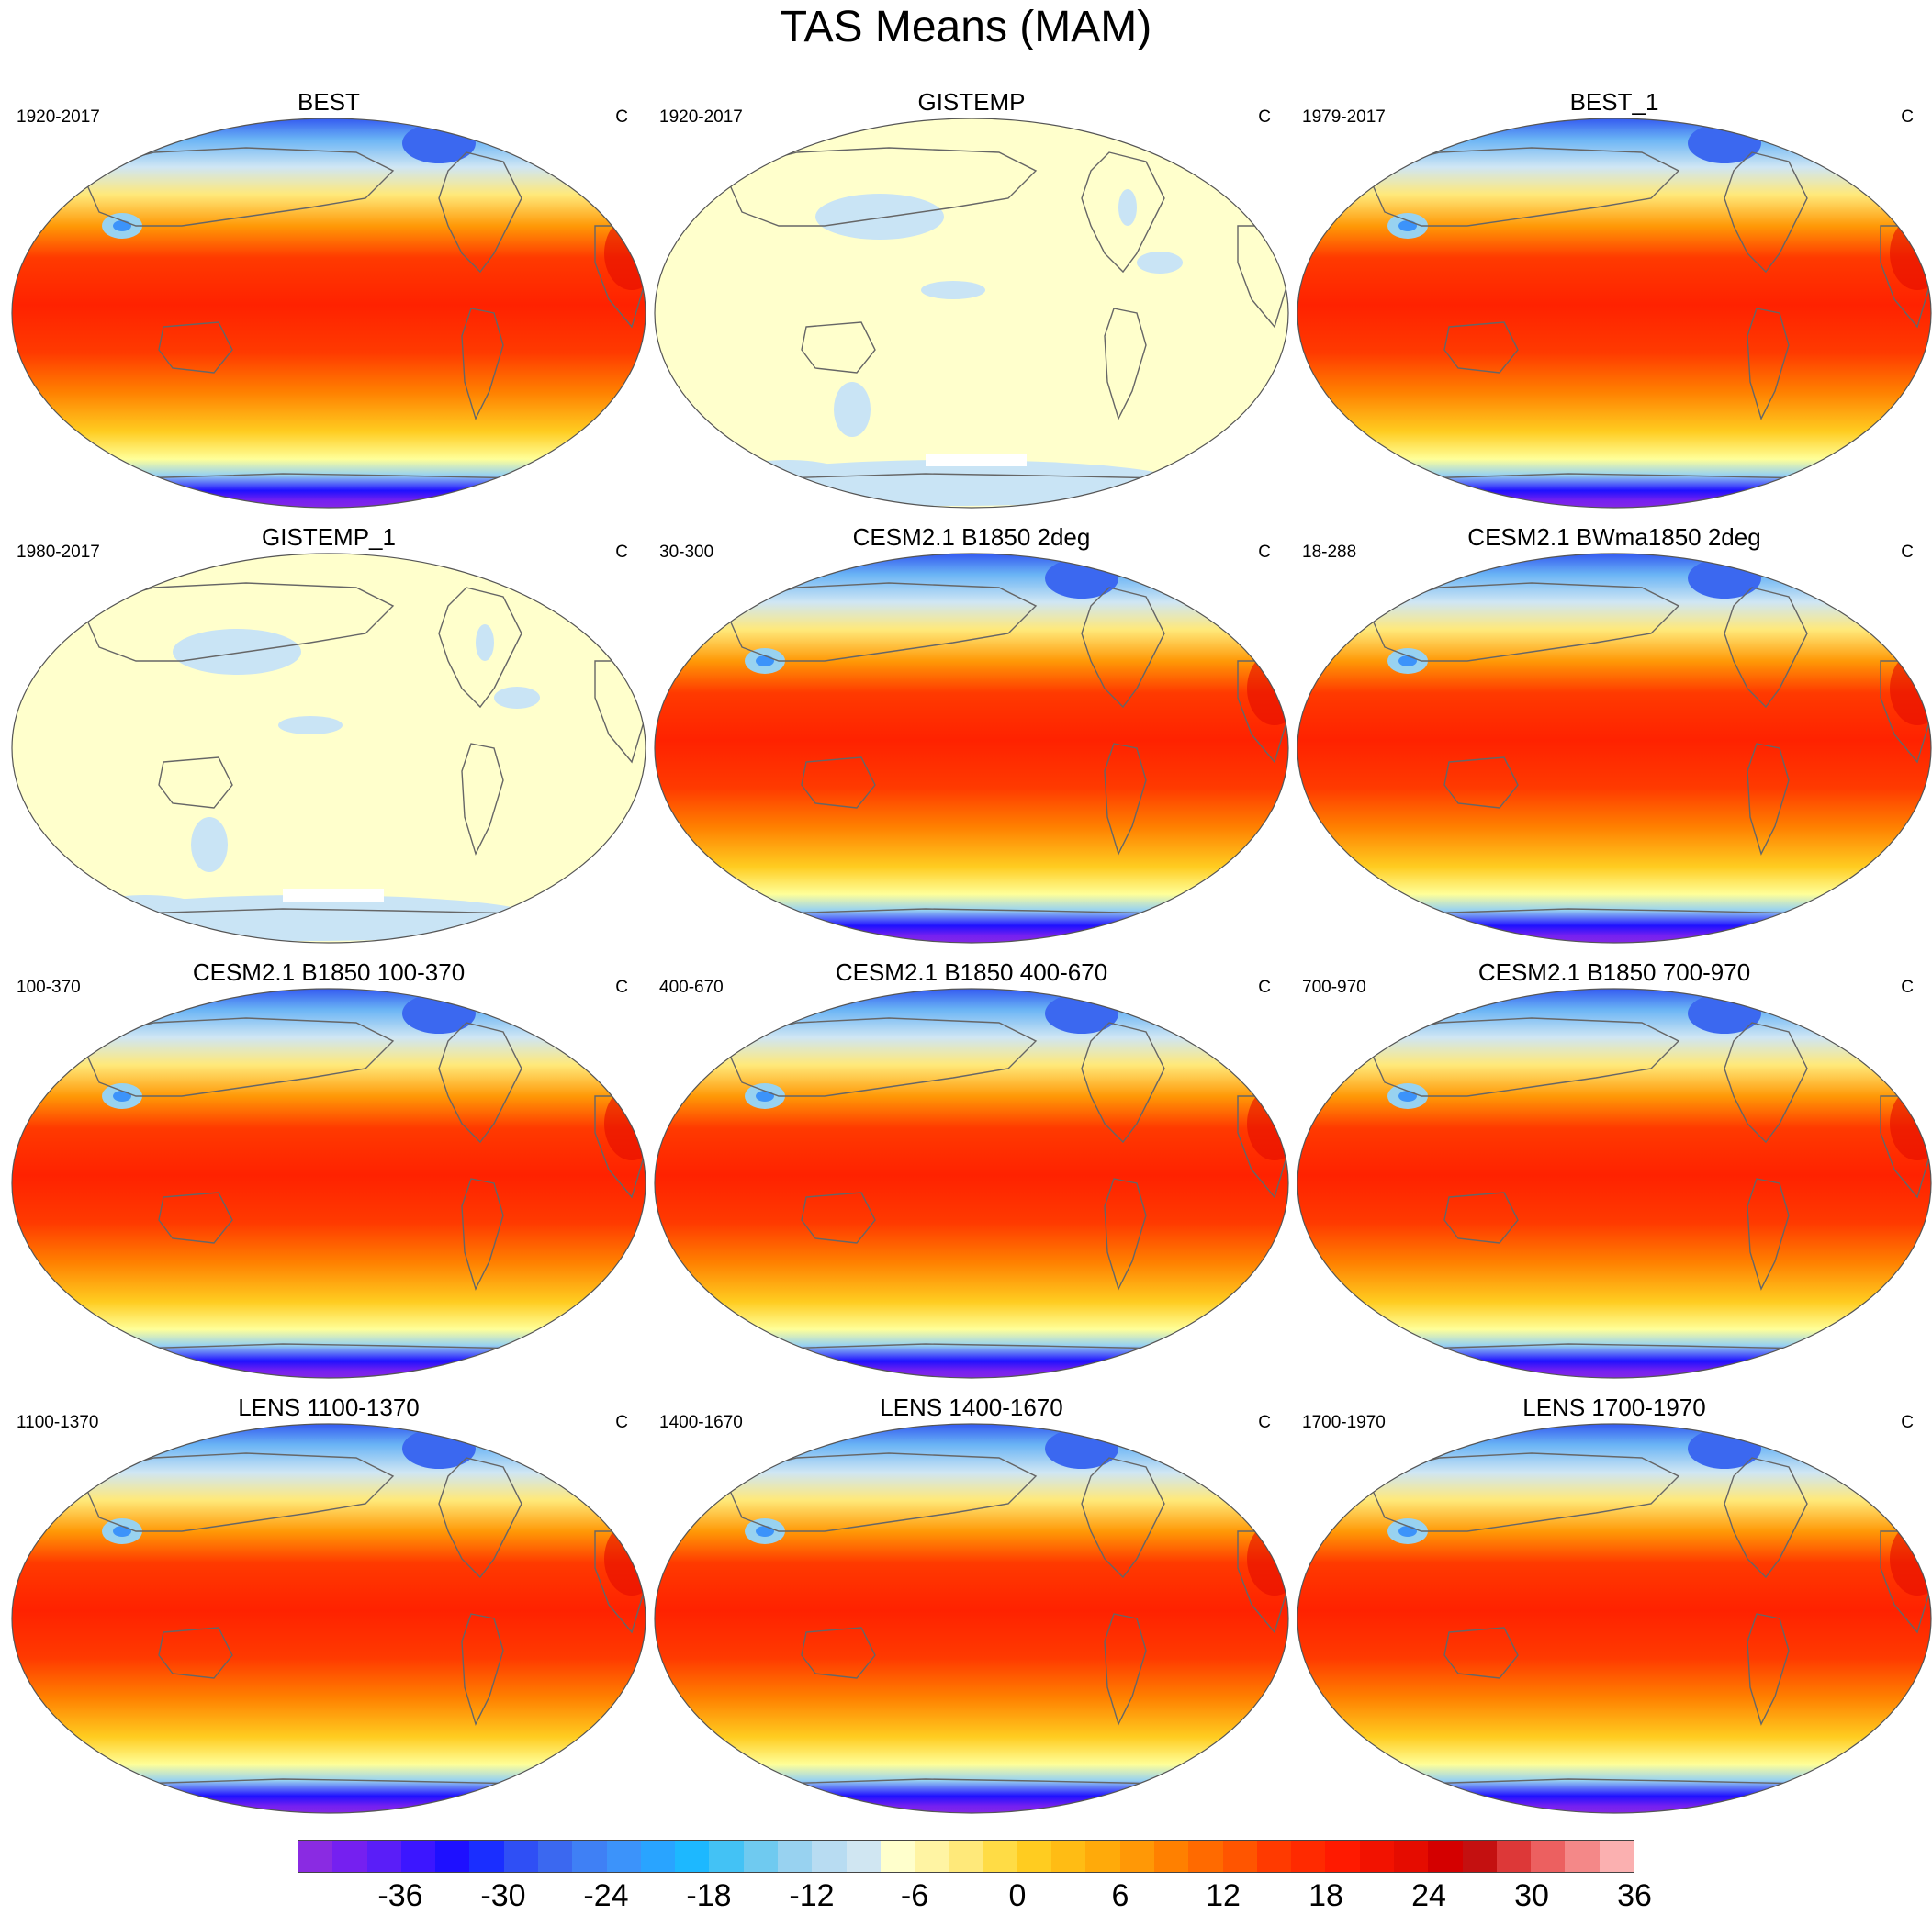 The image size is (1932, 1915). What do you see at coordinates (1428, 1895) in the screenshot?
I see `colorbar-tick-label: 24` at bounding box center [1428, 1895].